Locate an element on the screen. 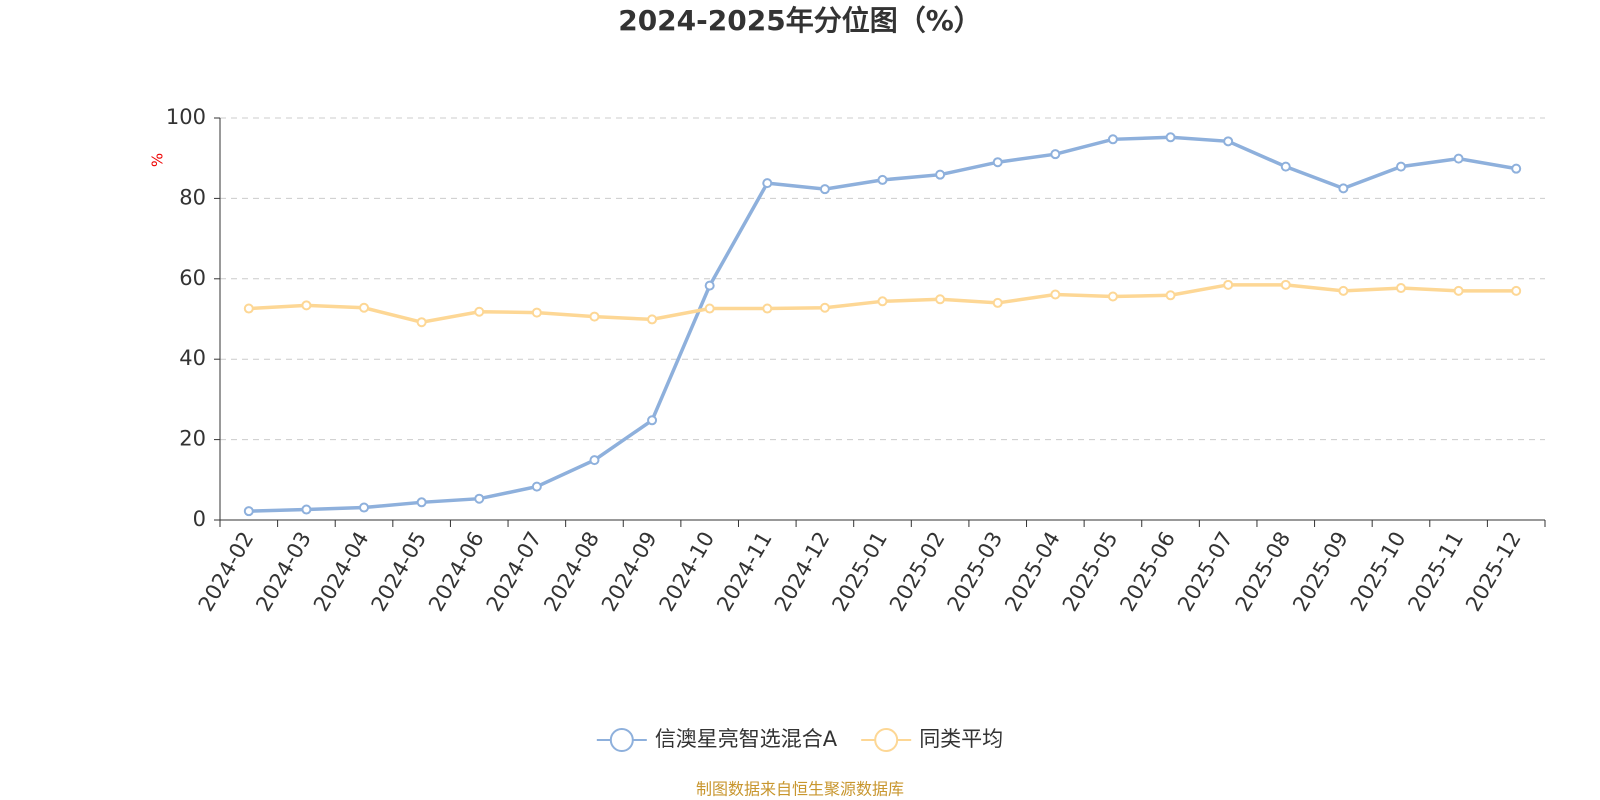 The width and height of the screenshot is (1600, 800). x-tick-label: 2024-05 is located at coordinates (398, 572).